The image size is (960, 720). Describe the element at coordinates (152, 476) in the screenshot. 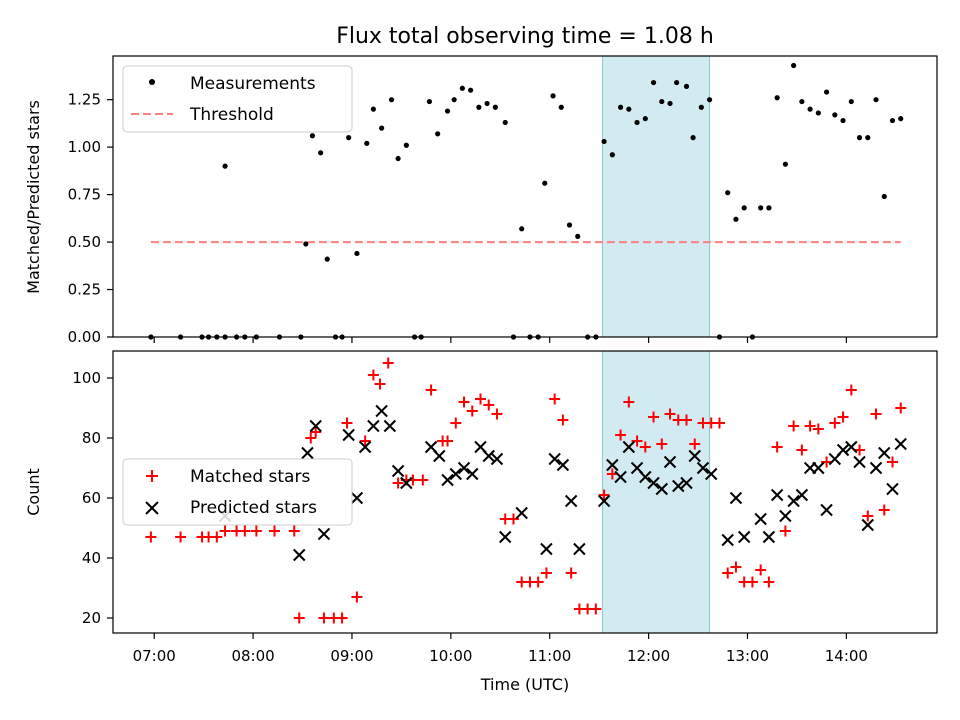

I see `legend-marker-matched` at that location.